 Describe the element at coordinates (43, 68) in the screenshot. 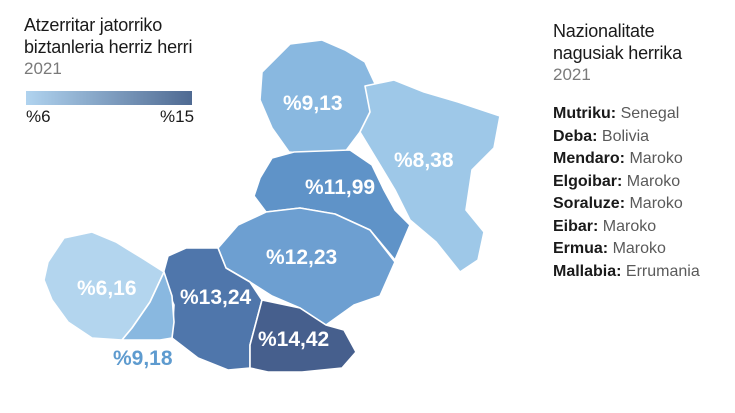

I see `left-year: 2021` at that location.